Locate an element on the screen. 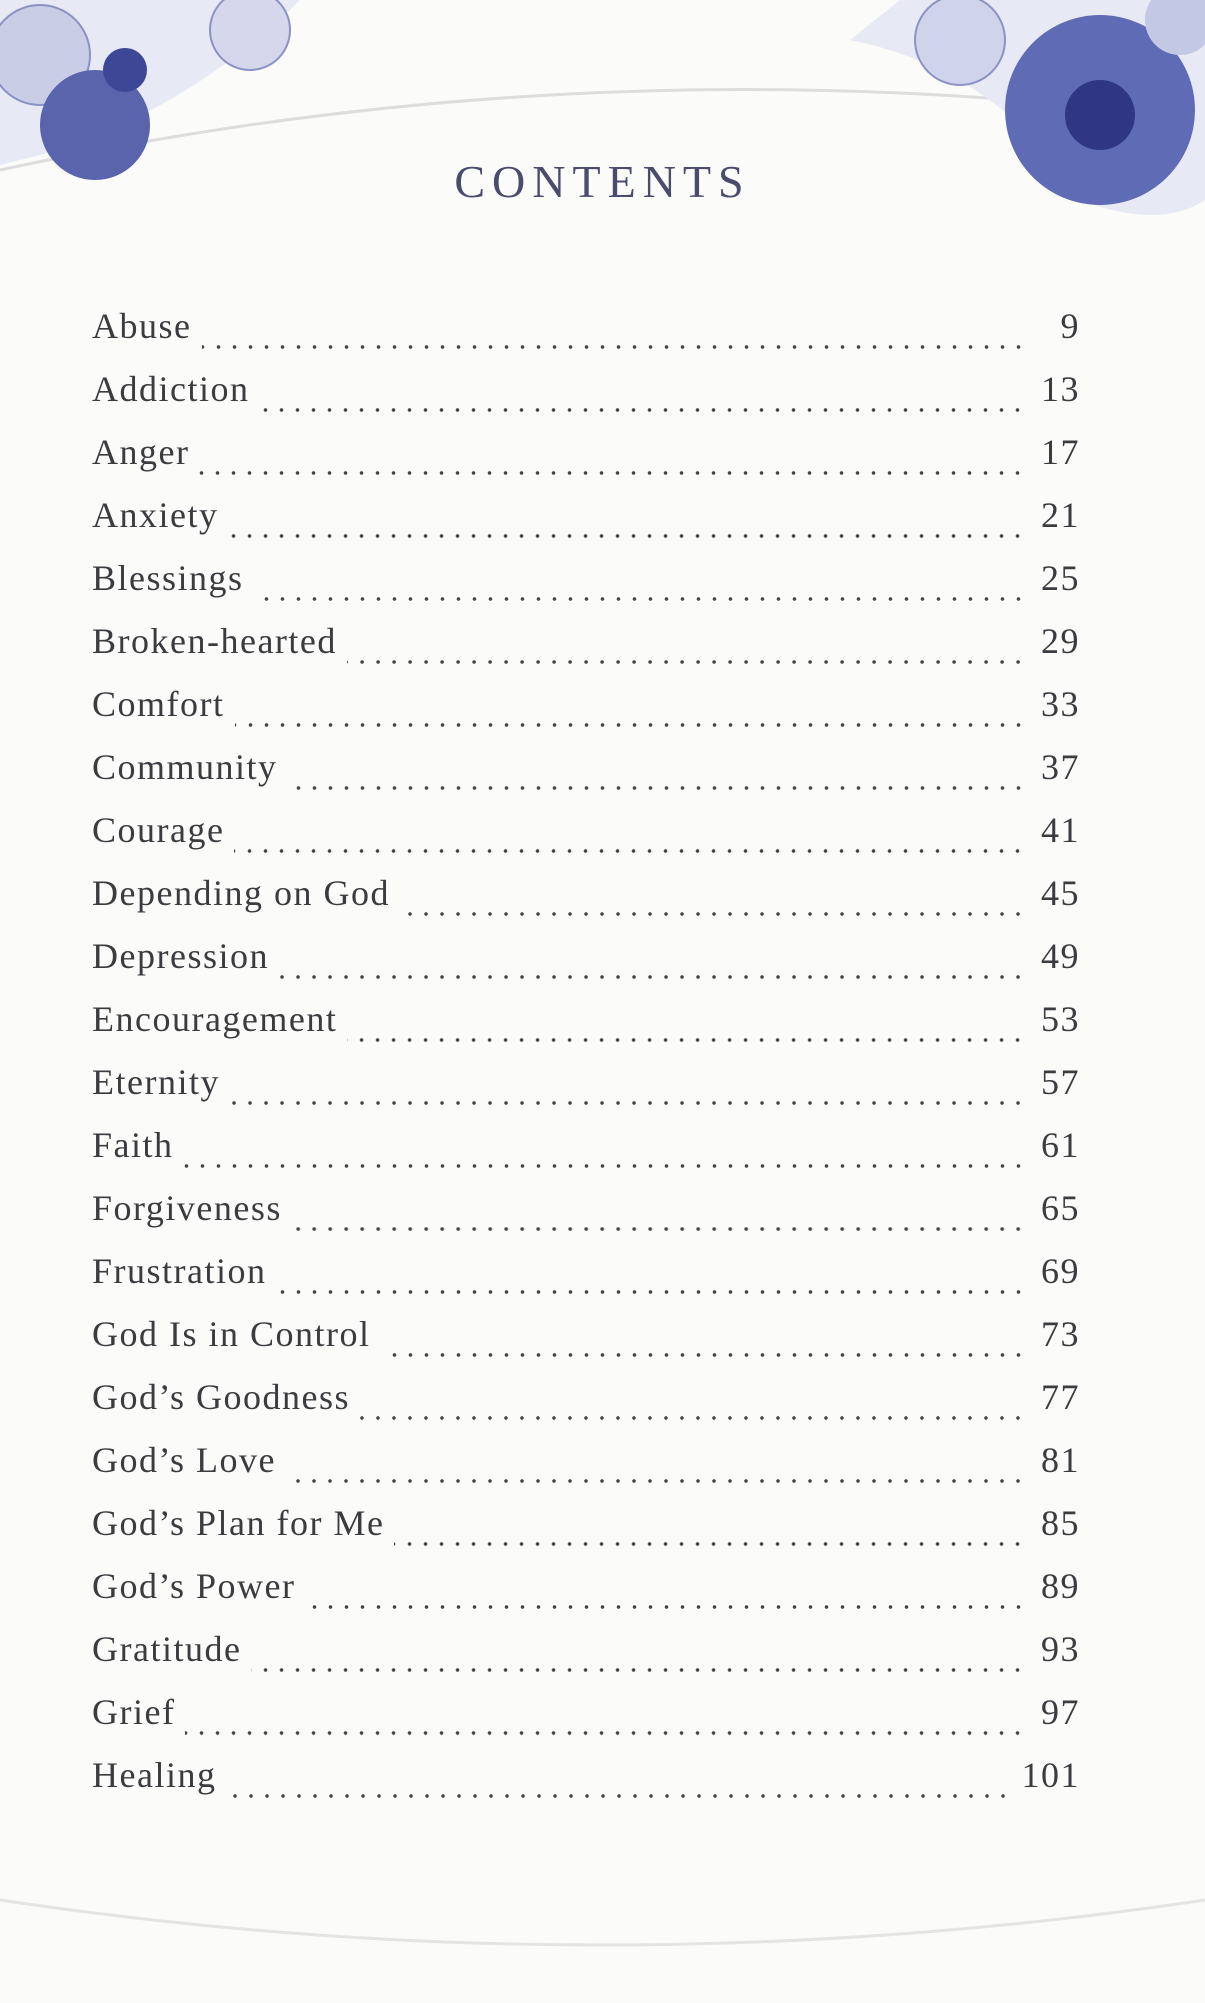 The width and height of the screenshot is (1205, 2003). entry-label: Abuse is located at coordinates (142, 326).